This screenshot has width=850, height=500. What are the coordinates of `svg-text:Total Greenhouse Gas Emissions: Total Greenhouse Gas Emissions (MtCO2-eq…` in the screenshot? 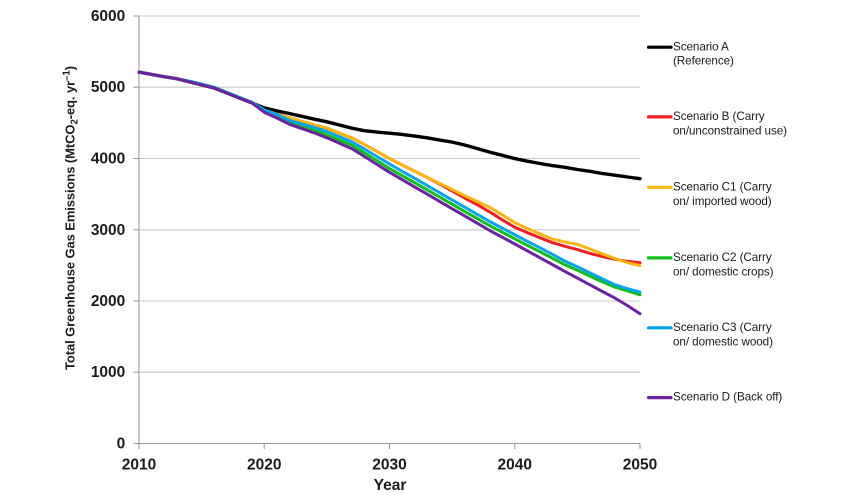 It's located at (71, 218).